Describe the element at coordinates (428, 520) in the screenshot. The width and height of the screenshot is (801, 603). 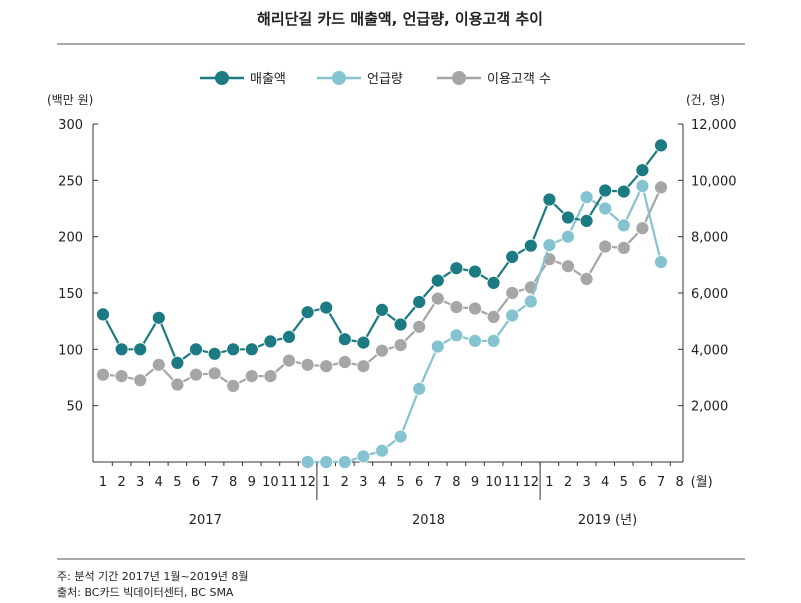
I see `year-label: 2018` at that location.